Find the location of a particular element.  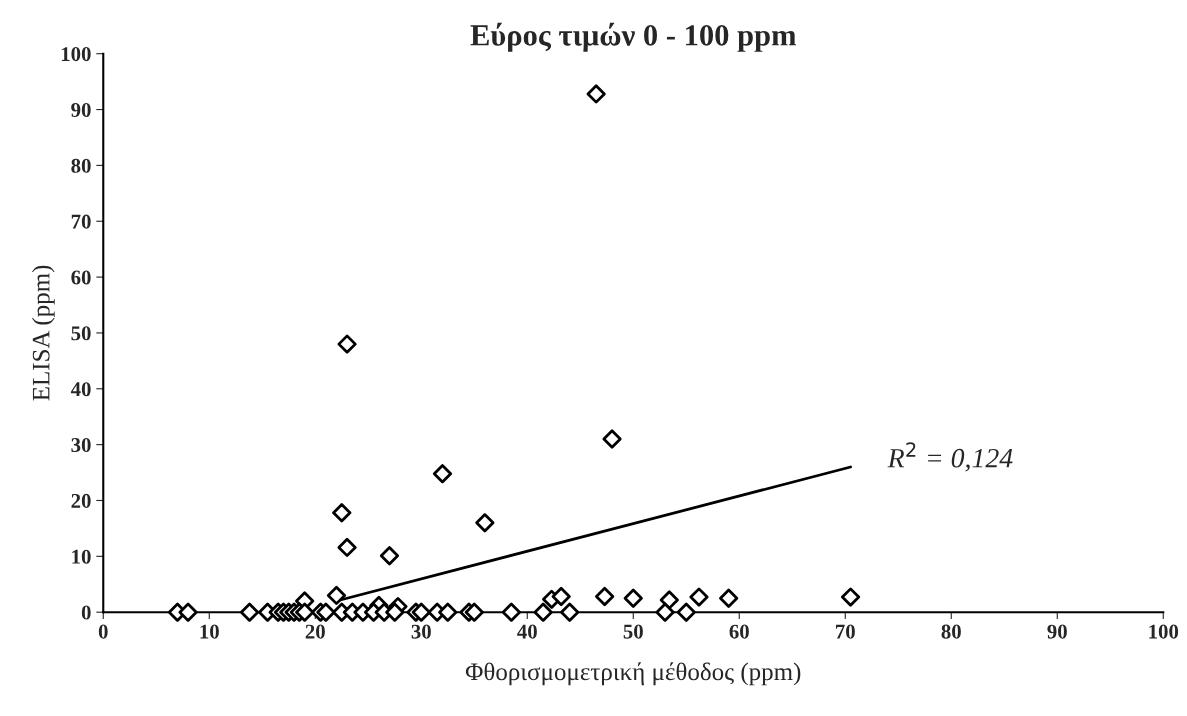

x-tick-label: 0 is located at coordinates (103, 631).